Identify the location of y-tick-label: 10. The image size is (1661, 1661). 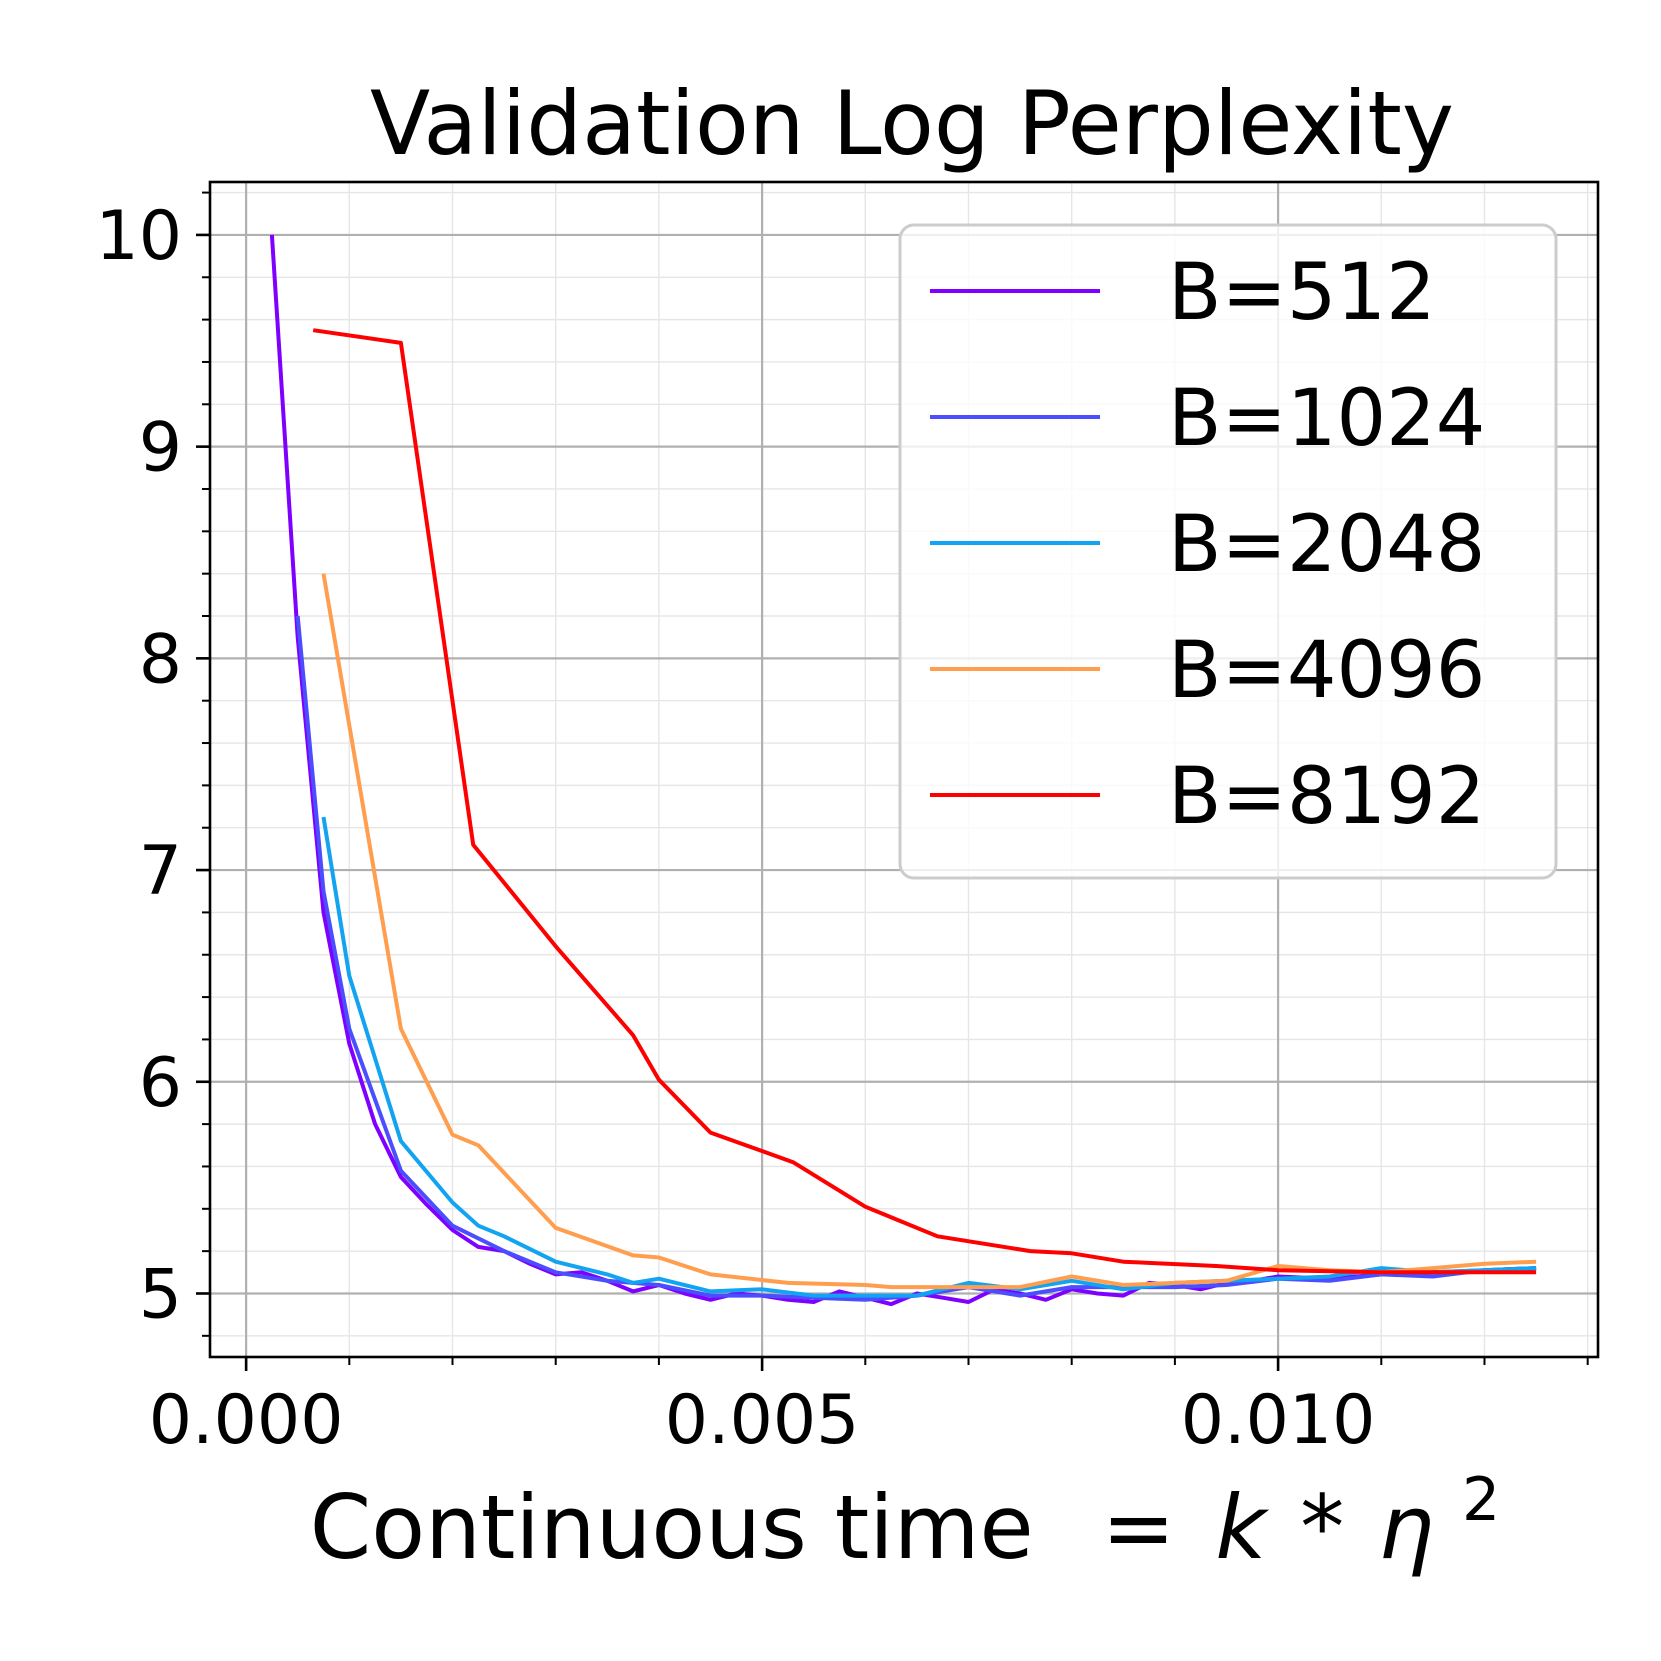
(138, 236).